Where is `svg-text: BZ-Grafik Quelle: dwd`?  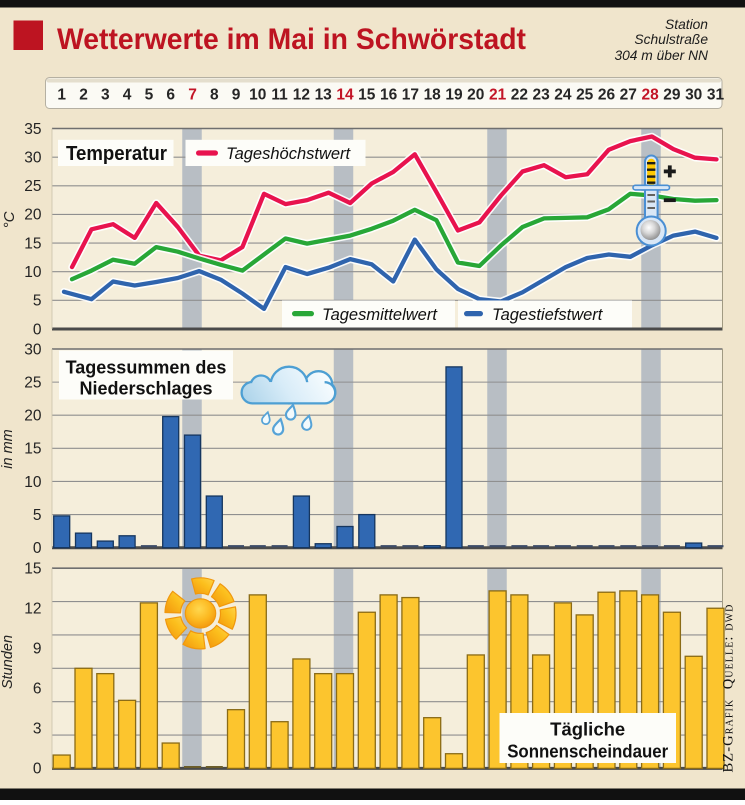 svg-text: BZ-Grafik Quelle: dwd is located at coordinates (729, 688).